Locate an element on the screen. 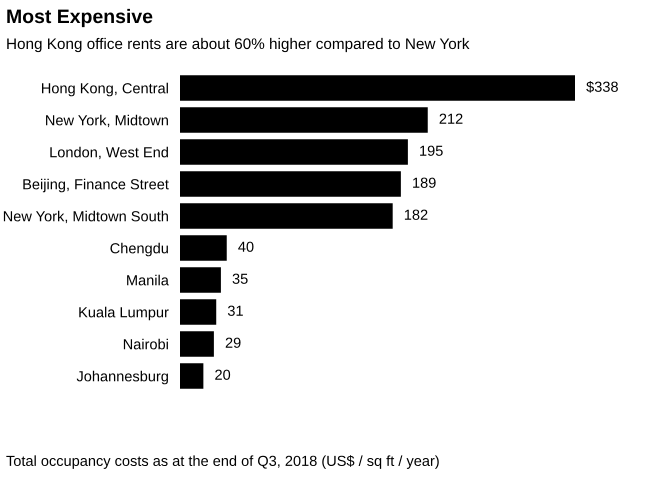 The width and height of the screenshot is (650, 480). chart-title: Most Expensive is located at coordinates (79, 18).